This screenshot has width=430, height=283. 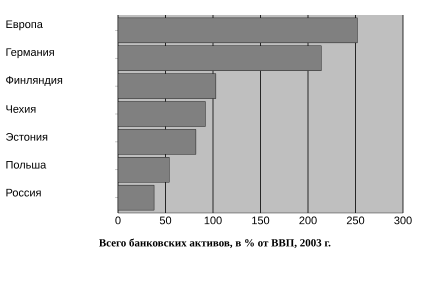 What do you see at coordinates (166, 220) in the screenshot?
I see `x-tick-label: 50` at bounding box center [166, 220].